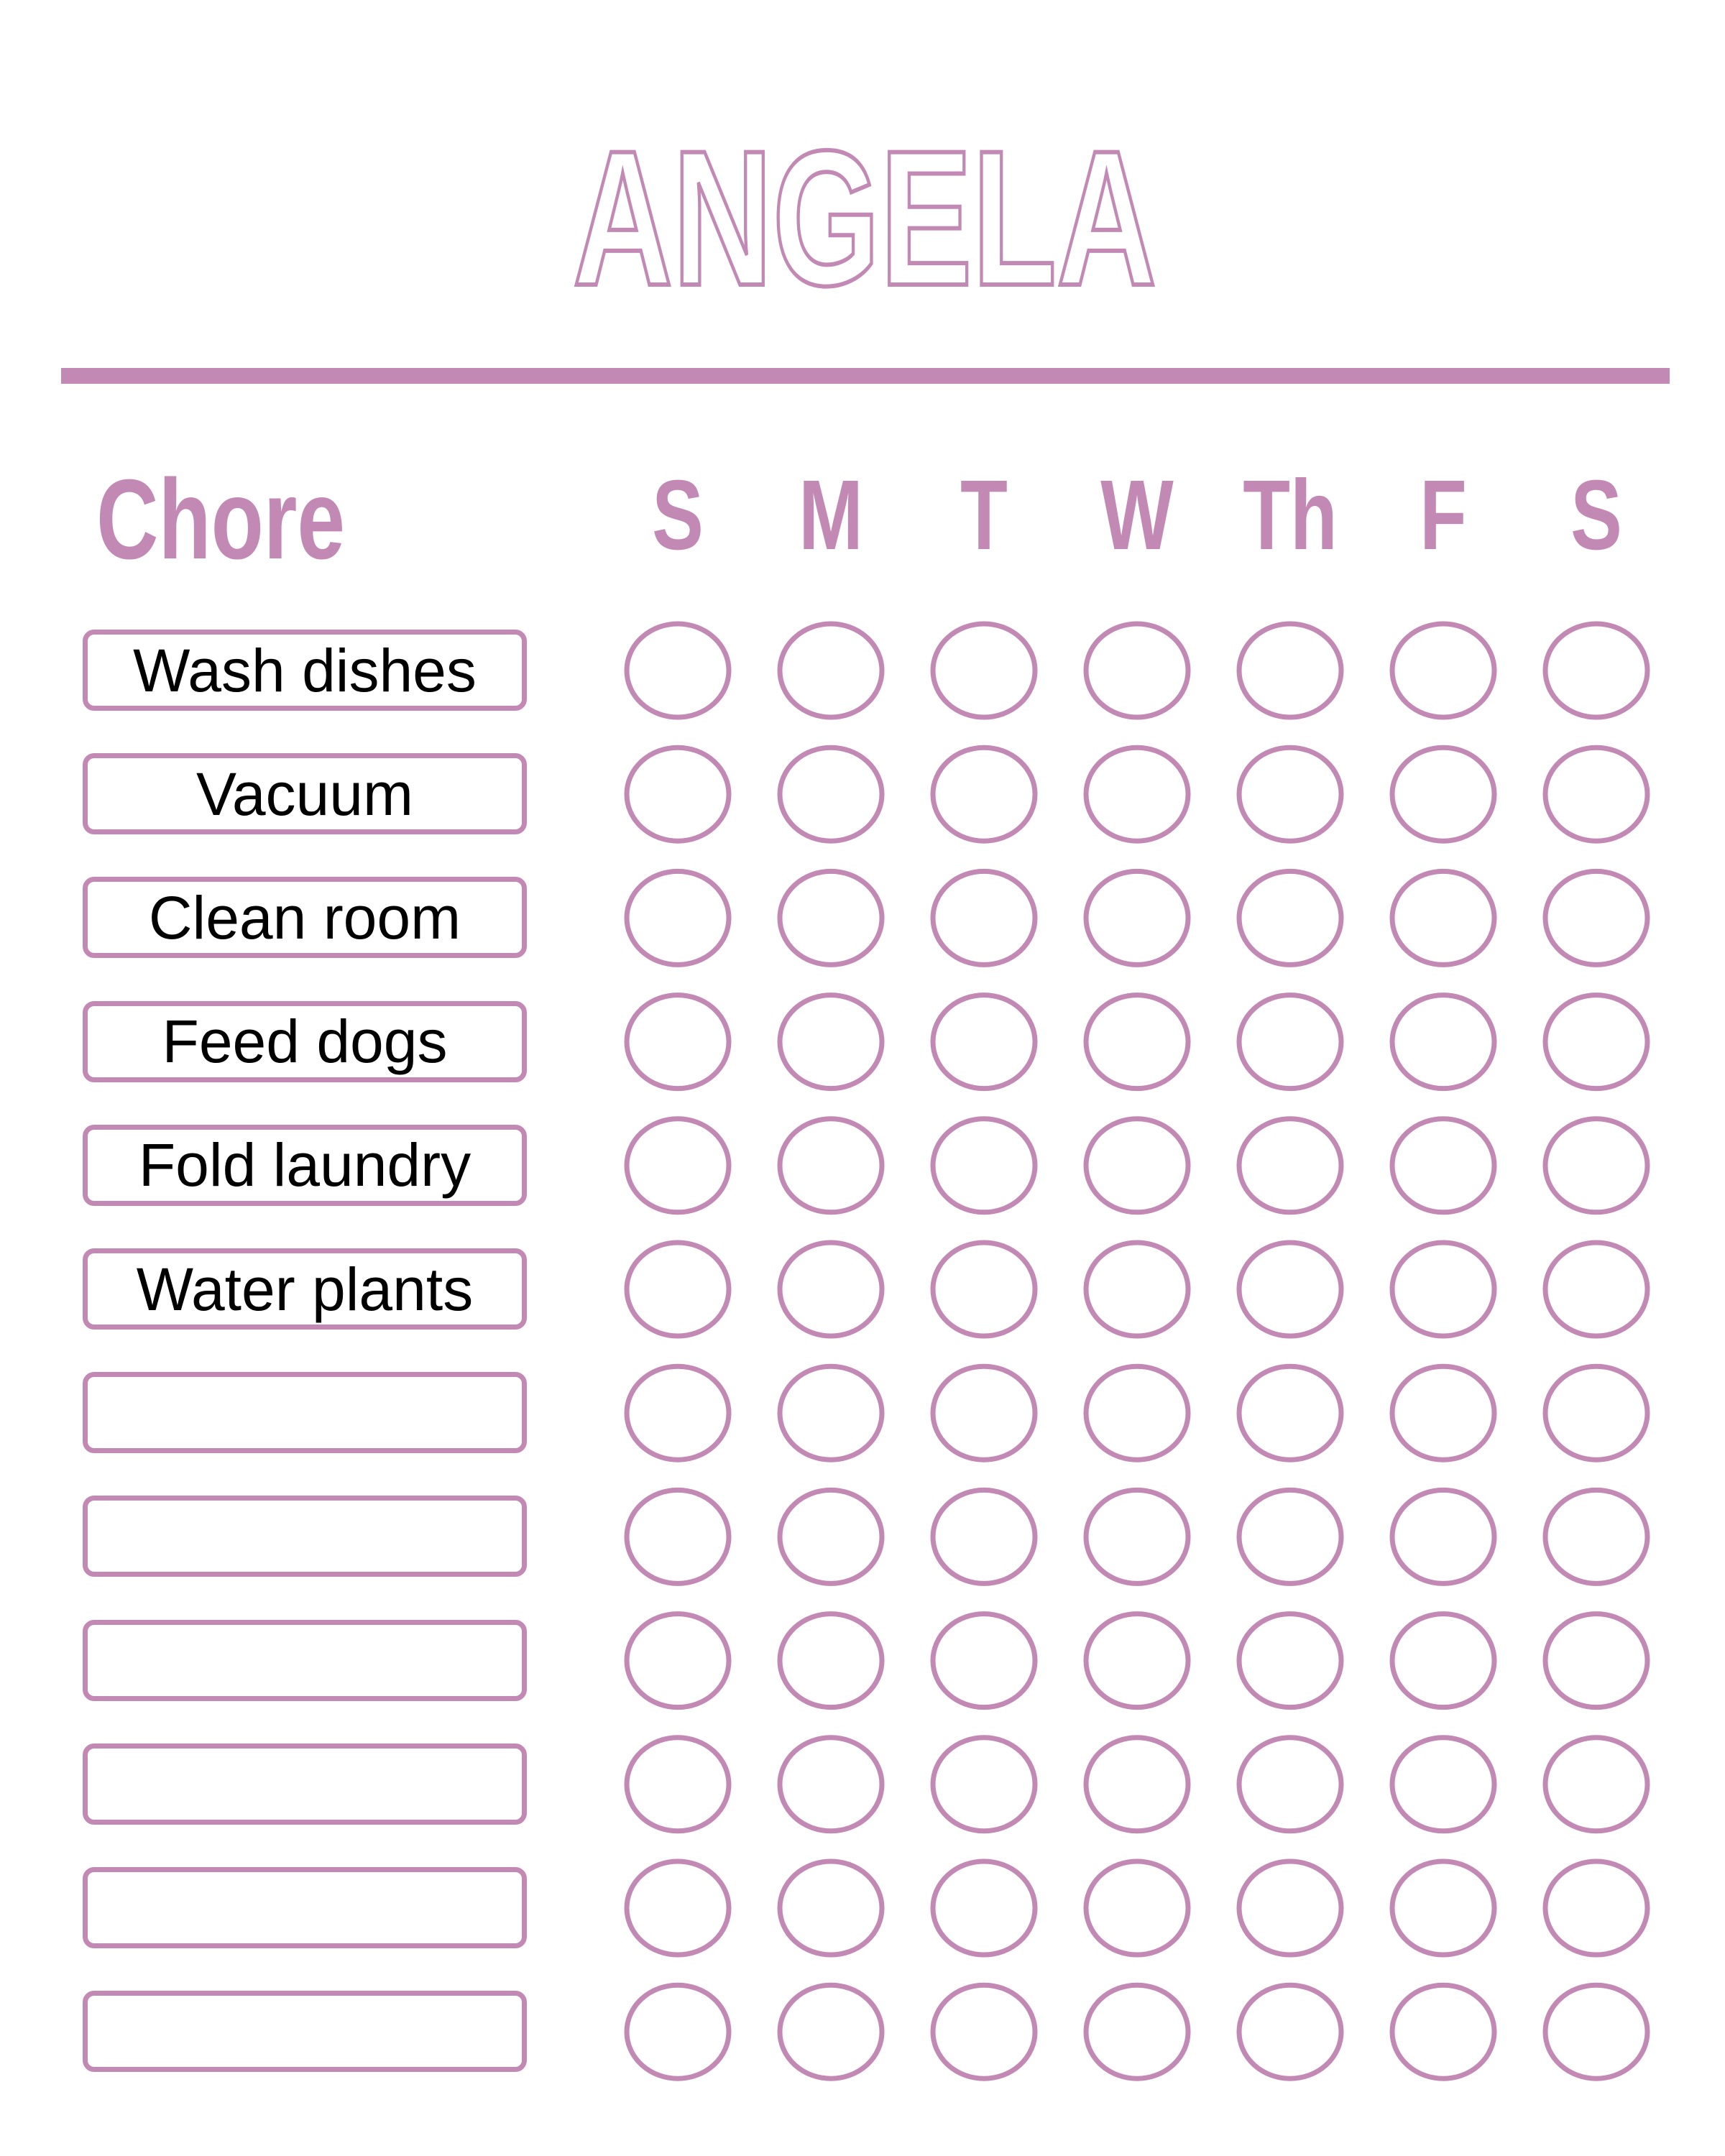 Image resolution: width=1725 pixels, height=2156 pixels. What do you see at coordinates (1137, 515) in the screenshot?
I see `day-header-3: W` at bounding box center [1137, 515].